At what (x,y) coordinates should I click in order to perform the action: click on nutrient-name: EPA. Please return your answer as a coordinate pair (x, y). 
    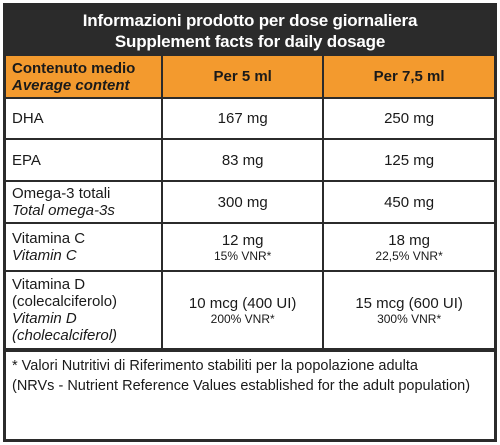
    Looking at the image, I should click on (85, 160).